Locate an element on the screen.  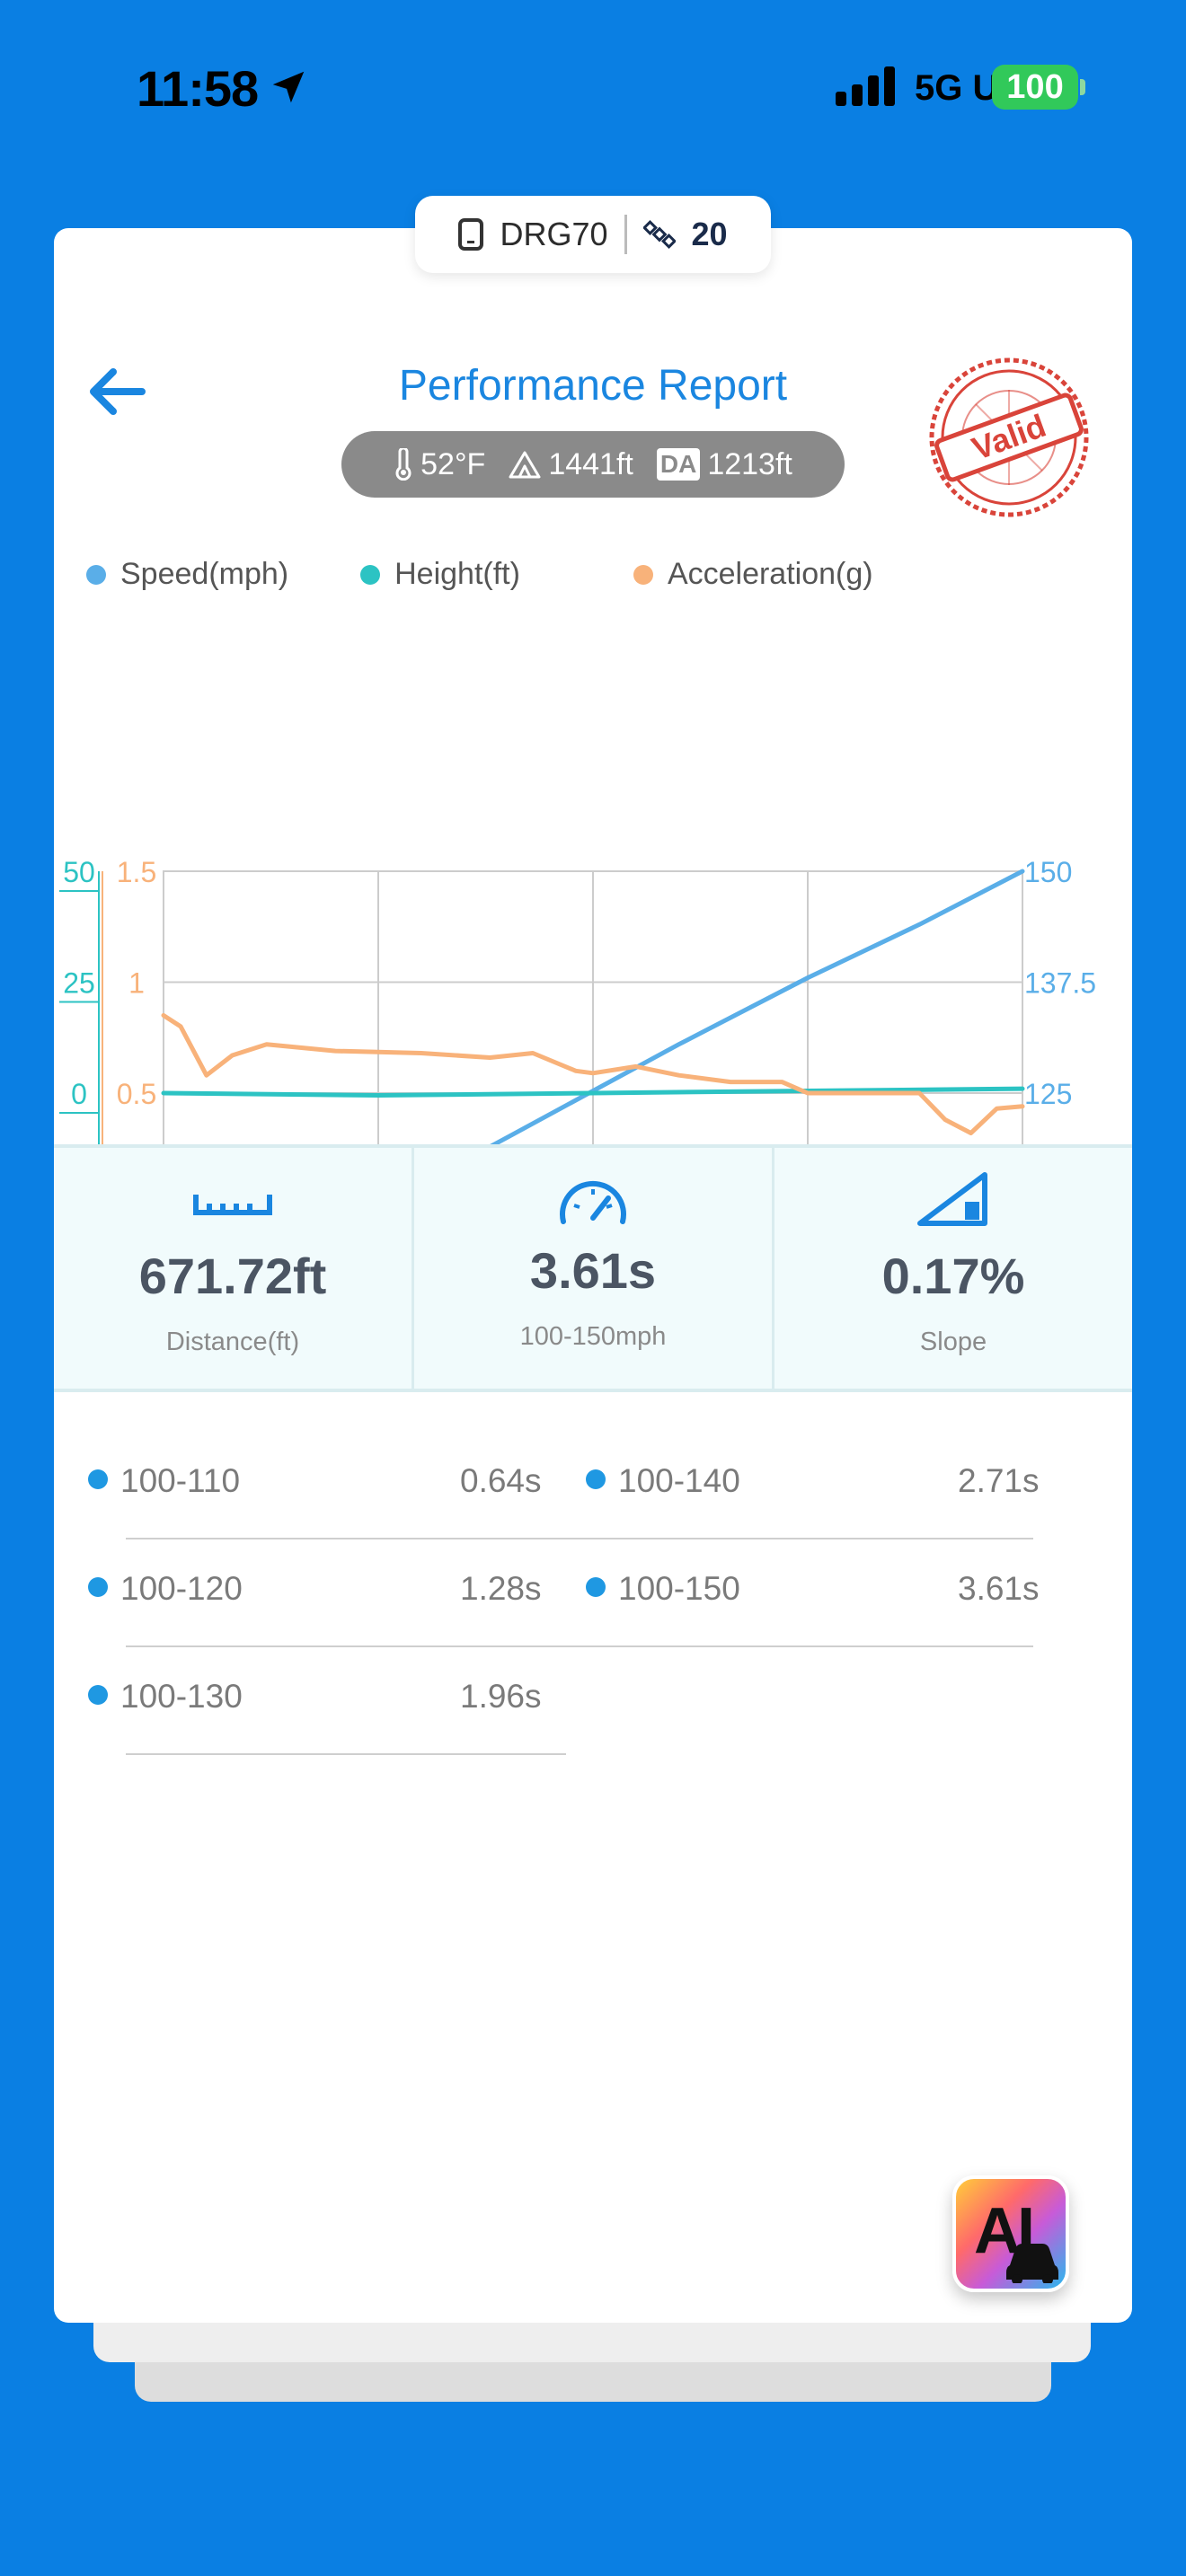
height-tick-label: 25 is located at coordinates (79, 983).